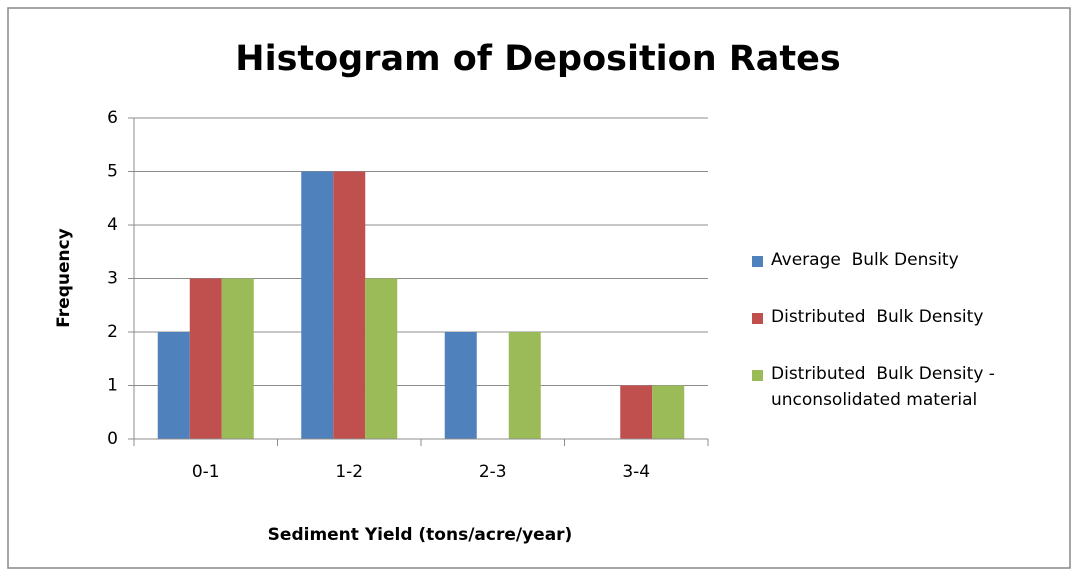 The image size is (1079, 577). Describe the element at coordinates (112, 332) in the screenshot. I see `y-tick-label: 2` at that location.